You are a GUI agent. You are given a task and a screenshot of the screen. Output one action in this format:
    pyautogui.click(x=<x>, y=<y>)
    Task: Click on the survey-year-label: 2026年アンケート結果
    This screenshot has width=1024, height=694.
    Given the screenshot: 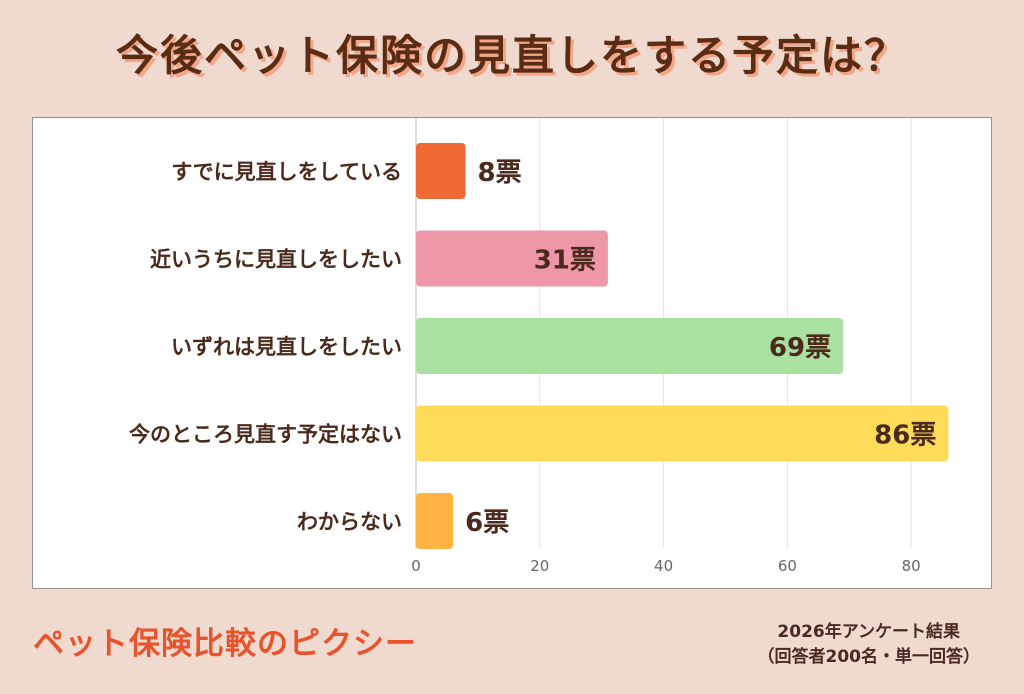 What is the action you would take?
    pyautogui.click(x=869, y=632)
    